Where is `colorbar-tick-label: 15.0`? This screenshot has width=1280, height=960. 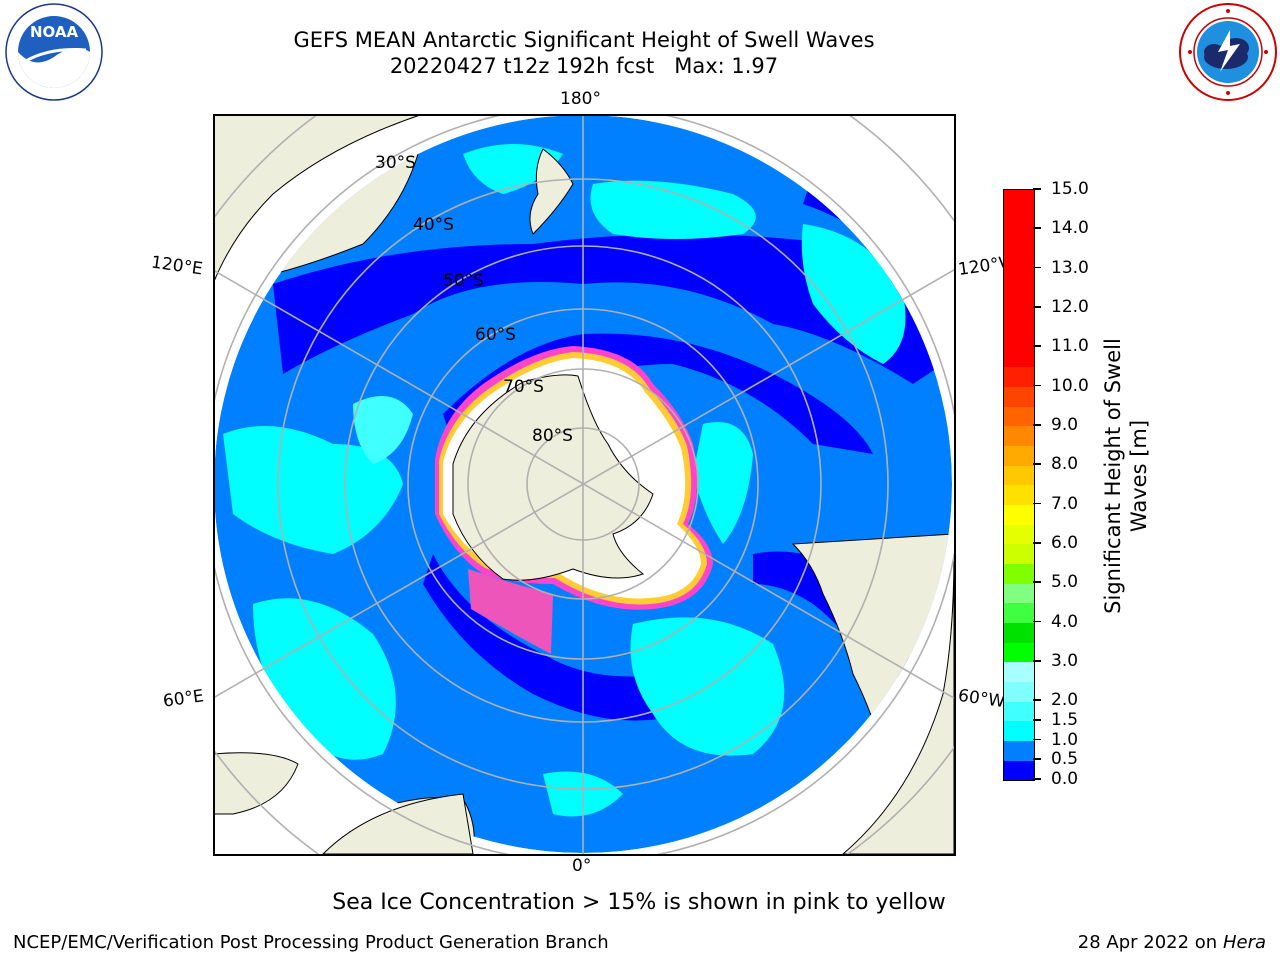 colorbar-tick-label: 15.0 is located at coordinates (1061, 189).